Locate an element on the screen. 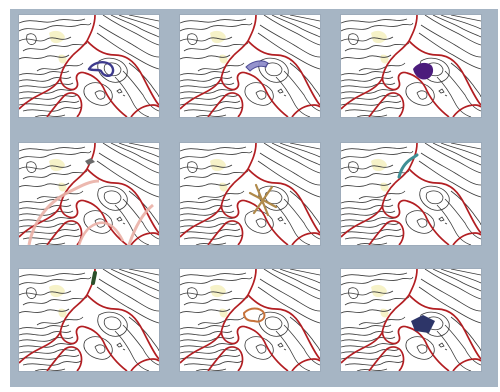 This screenshot has width=500, height=392. top-caption is located at coordinates (178, 11).